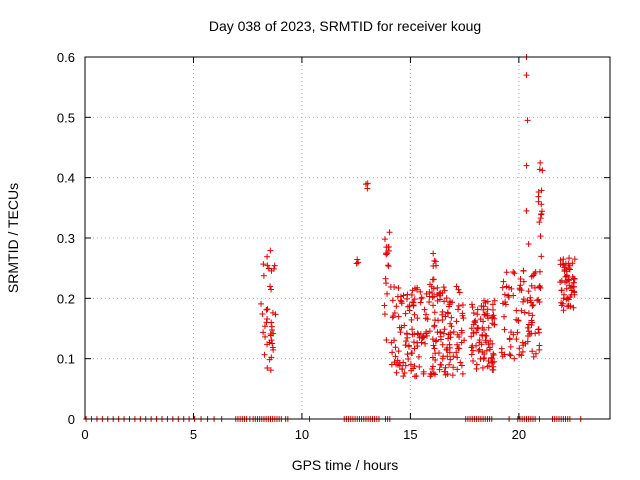 The width and height of the screenshot is (640, 480). I want to click on y-tick-label: 0.5, so click(66, 117).